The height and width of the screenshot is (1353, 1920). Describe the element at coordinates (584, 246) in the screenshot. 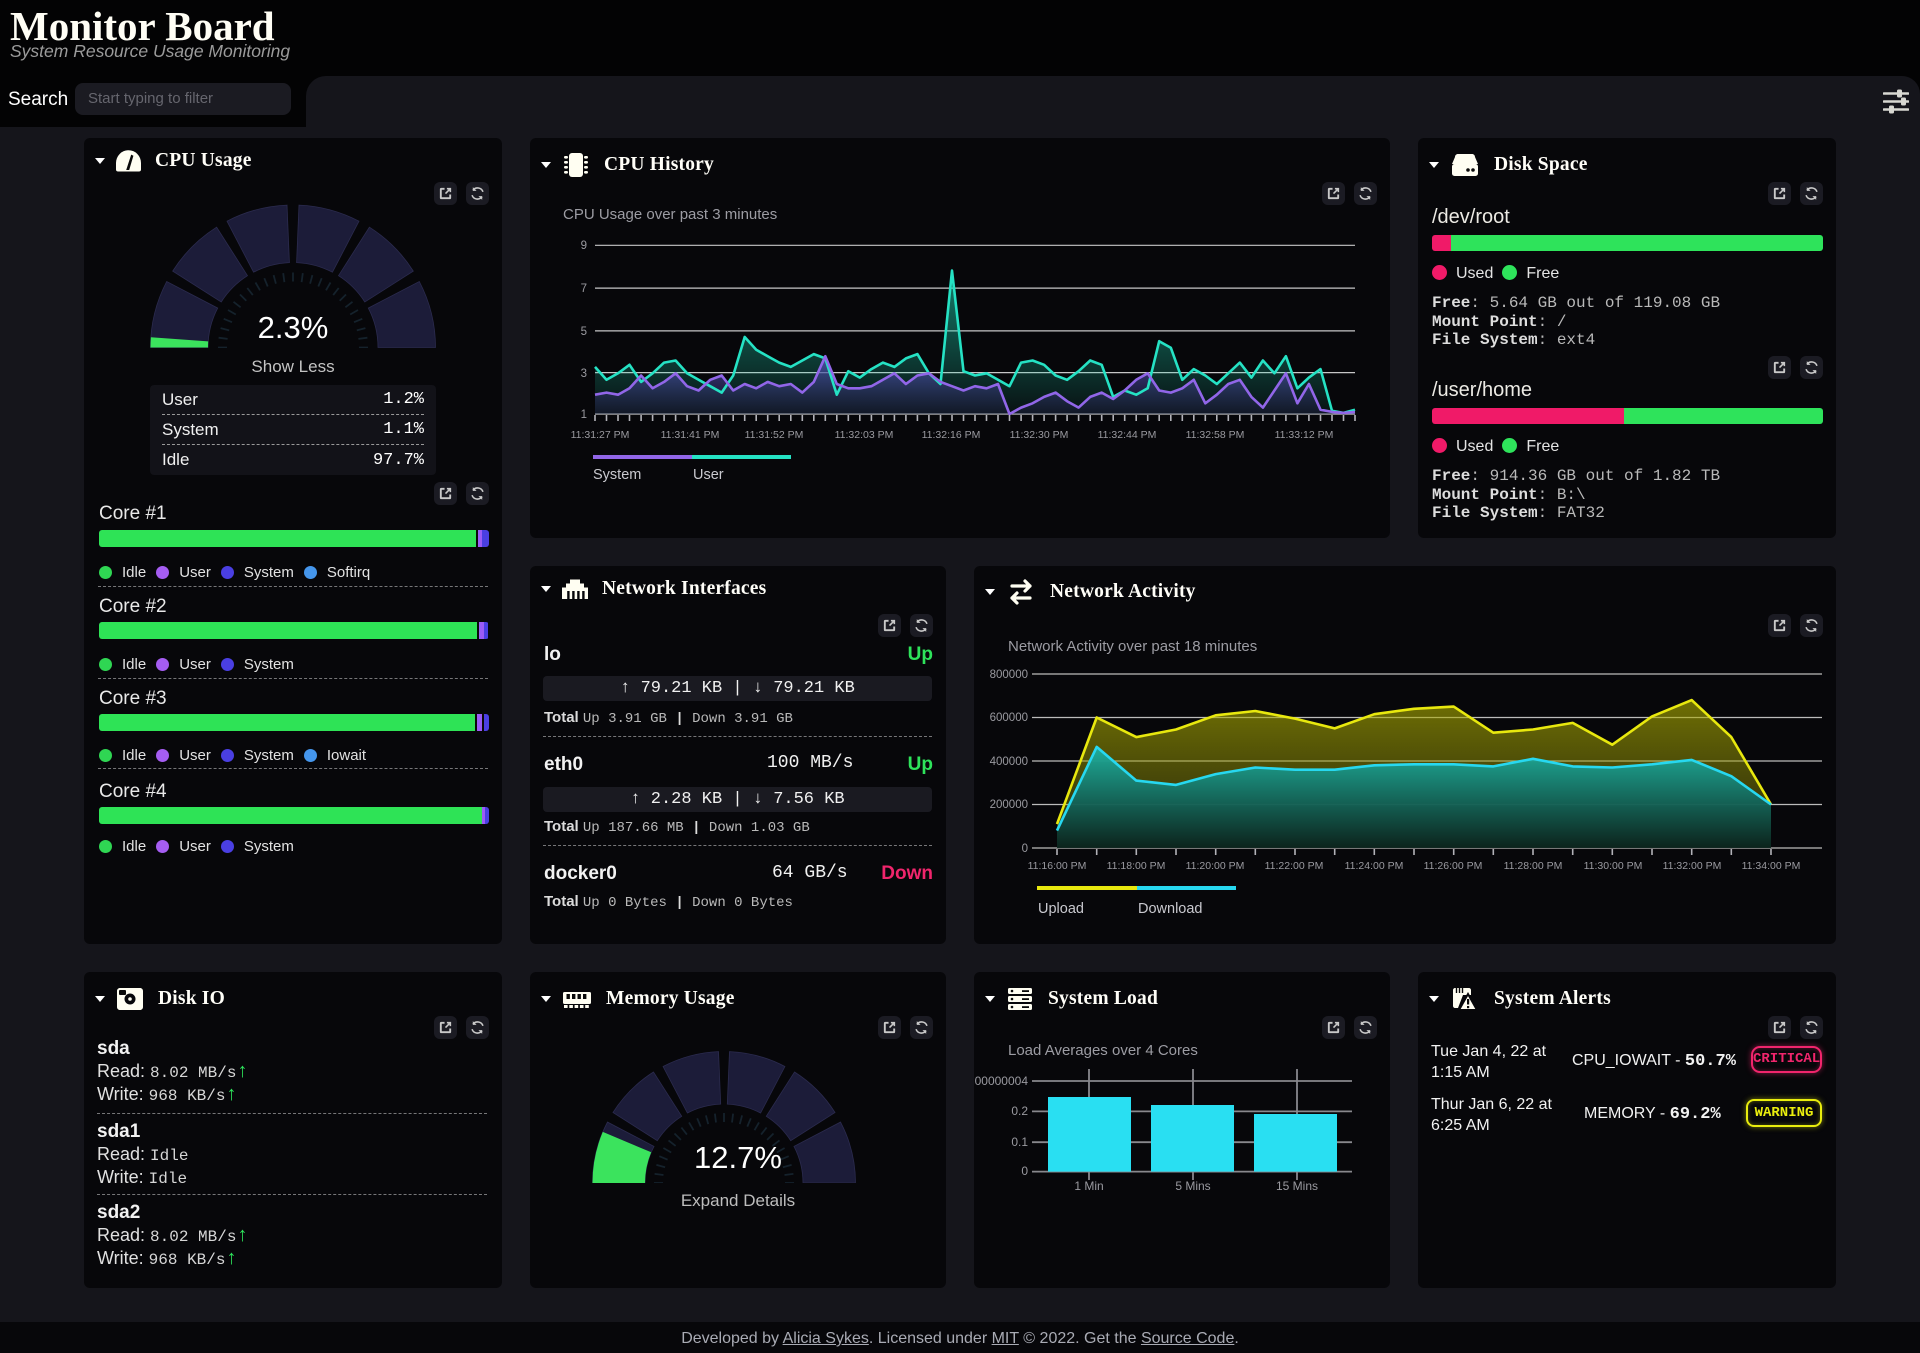

I see `svg-text: 9` at that location.